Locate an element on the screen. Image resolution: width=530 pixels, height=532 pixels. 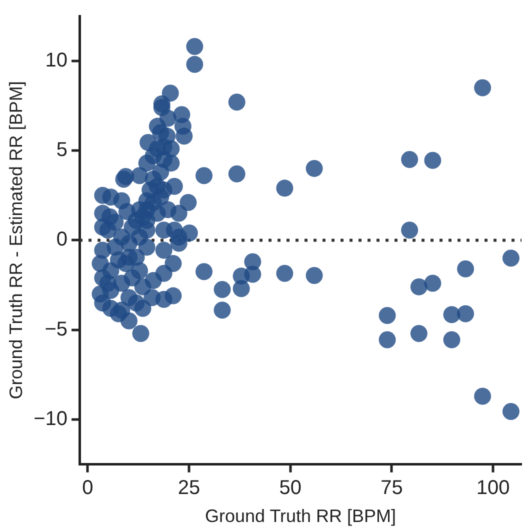
x-tick-label: 0 is located at coordinates (88, 487).